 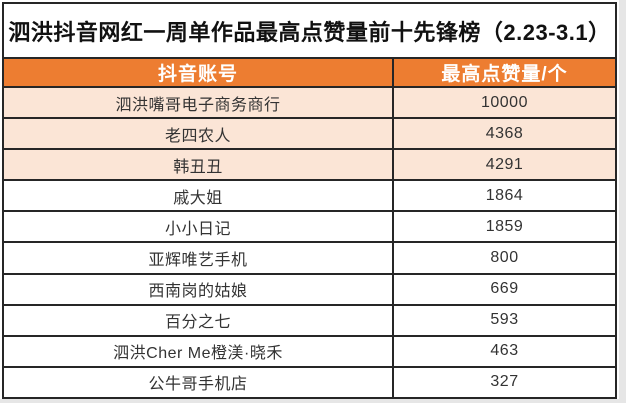 What do you see at coordinates (197, 229) in the screenshot?
I see `account-cell: 小小日记` at bounding box center [197, 229].